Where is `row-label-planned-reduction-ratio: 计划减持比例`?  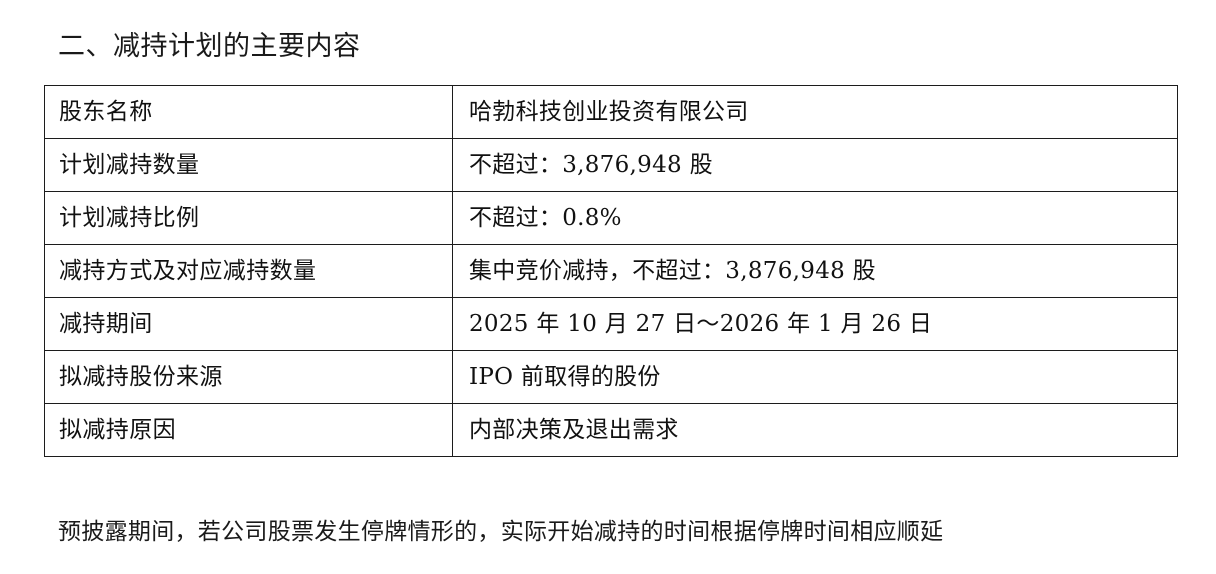
row-label-planned-reduction-ratio: 计划减持比例 is located at coordinates (248, 218).